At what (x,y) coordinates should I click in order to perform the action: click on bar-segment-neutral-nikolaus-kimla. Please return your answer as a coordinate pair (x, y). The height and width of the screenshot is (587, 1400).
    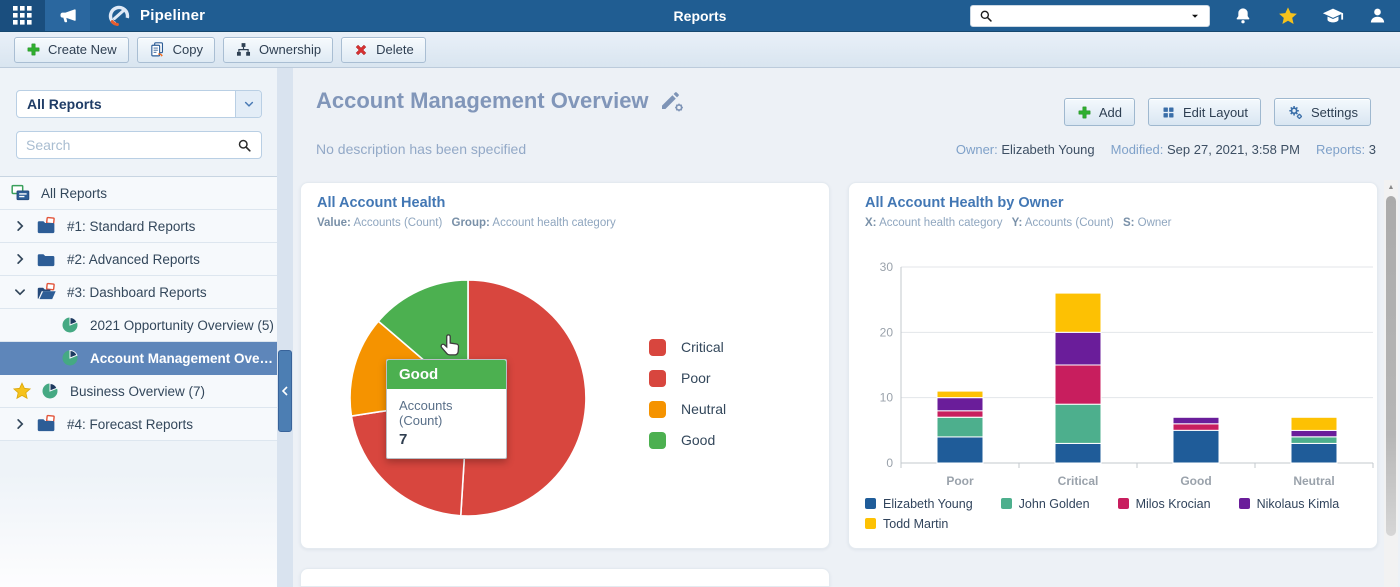
    Looking at the image, I should click on (1314, 433).